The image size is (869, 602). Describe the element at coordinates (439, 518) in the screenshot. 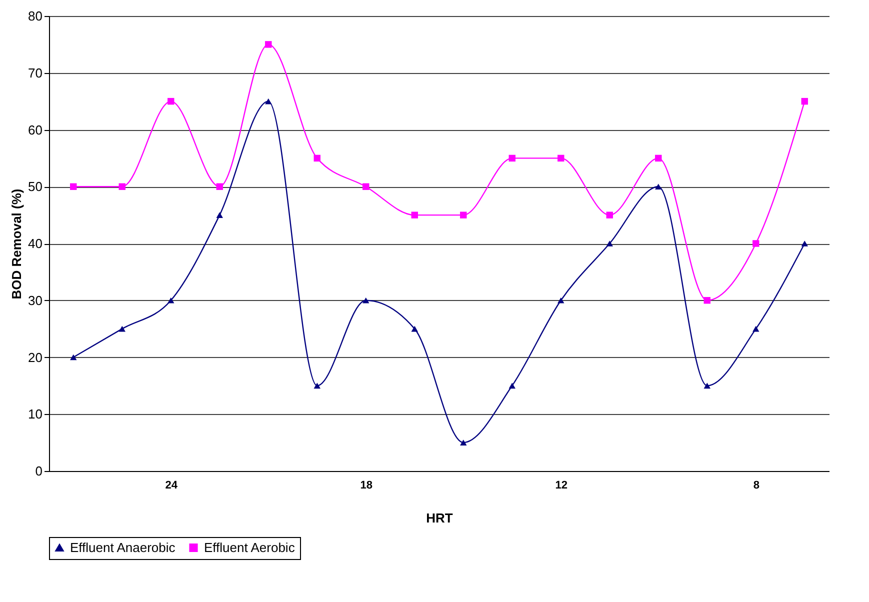

I see `x-axis-title: HRT` at that location.